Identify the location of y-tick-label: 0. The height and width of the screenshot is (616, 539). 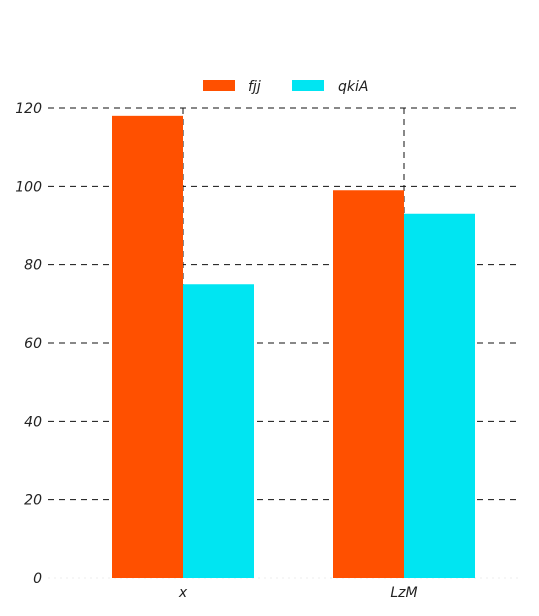
(37, 579).